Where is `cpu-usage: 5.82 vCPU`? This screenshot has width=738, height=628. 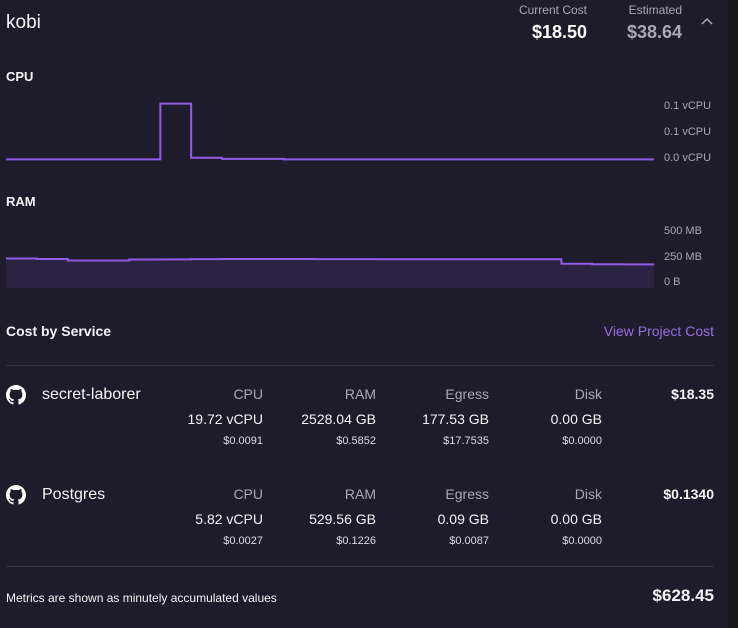
cpu-usage: 5.82 vCPU is located at coordinates (229, 519).